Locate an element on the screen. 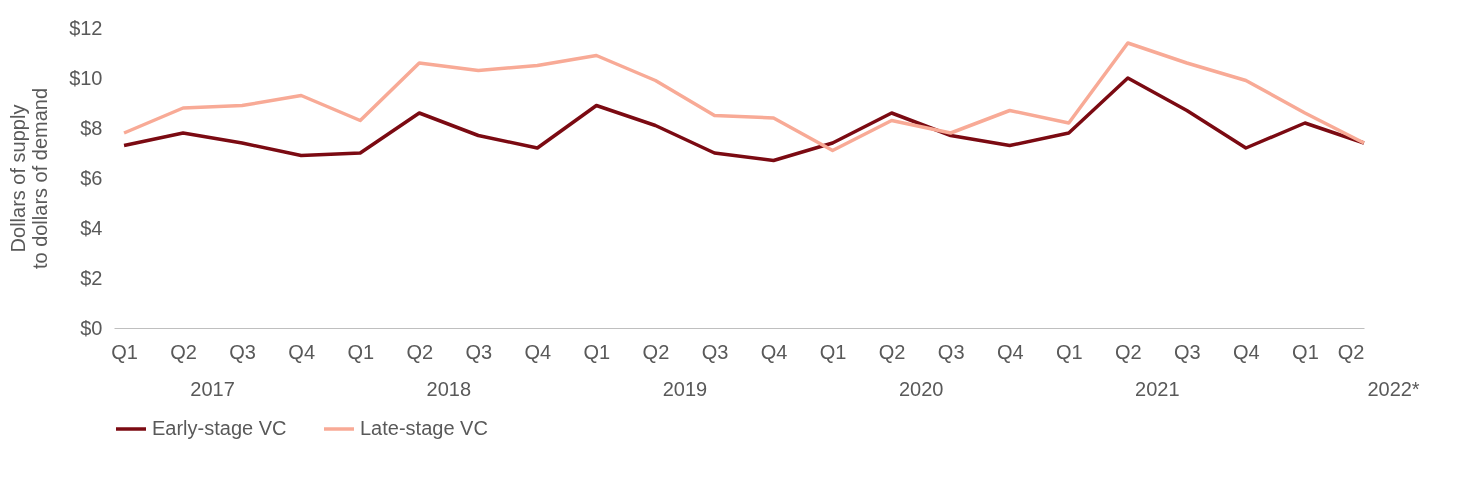 This screenshot has width=1461, height=483. legend-label: Early-stage VC is located at coordinates (219, 428).